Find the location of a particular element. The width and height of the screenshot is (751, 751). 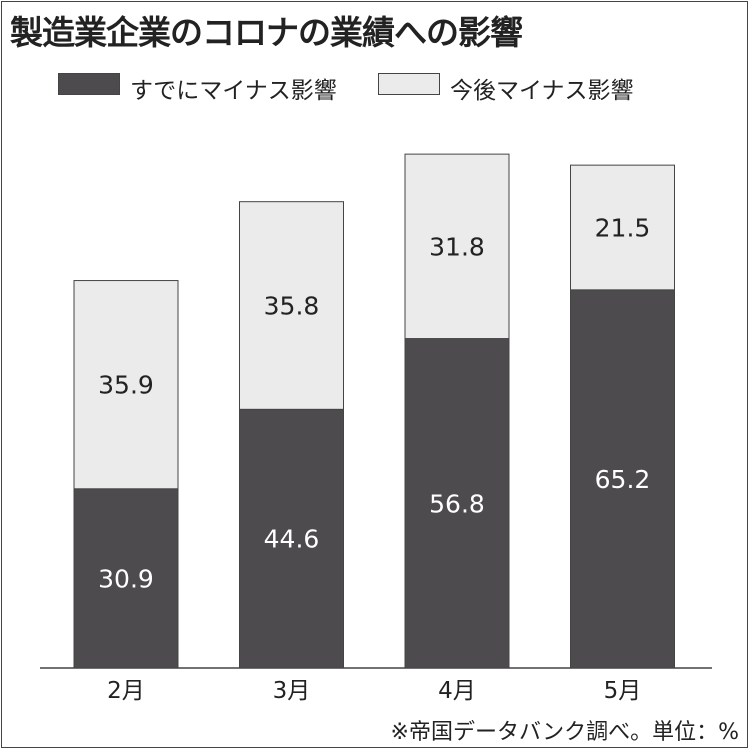

data-label-already-2: 30.9 is located at coordinates (126, 578).